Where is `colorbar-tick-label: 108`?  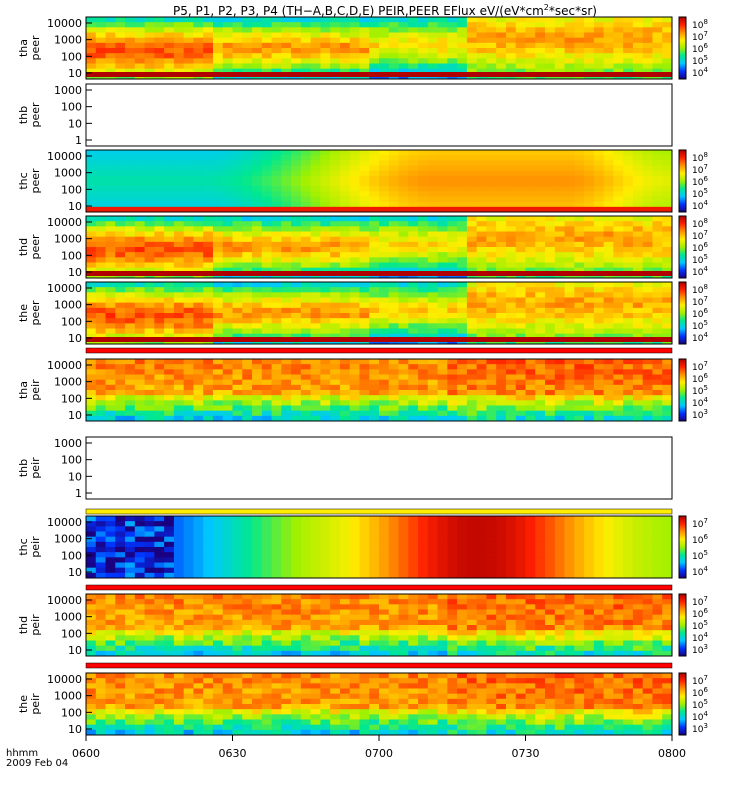
colorbar-tick-label: 108 is located at coordinates (700, 24).